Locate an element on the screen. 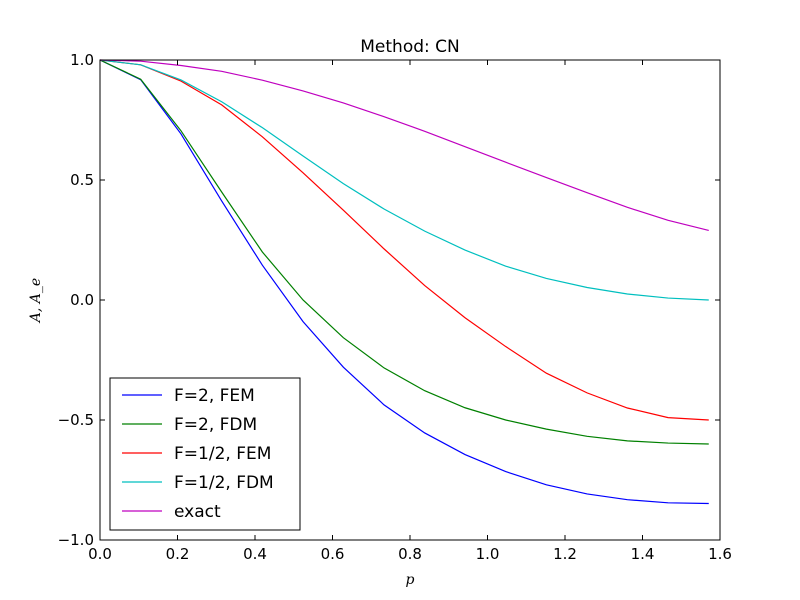 The width and height of the screenshot is (800, 600). x-tick-label: 0.4 is located at coordinates (255, 554).